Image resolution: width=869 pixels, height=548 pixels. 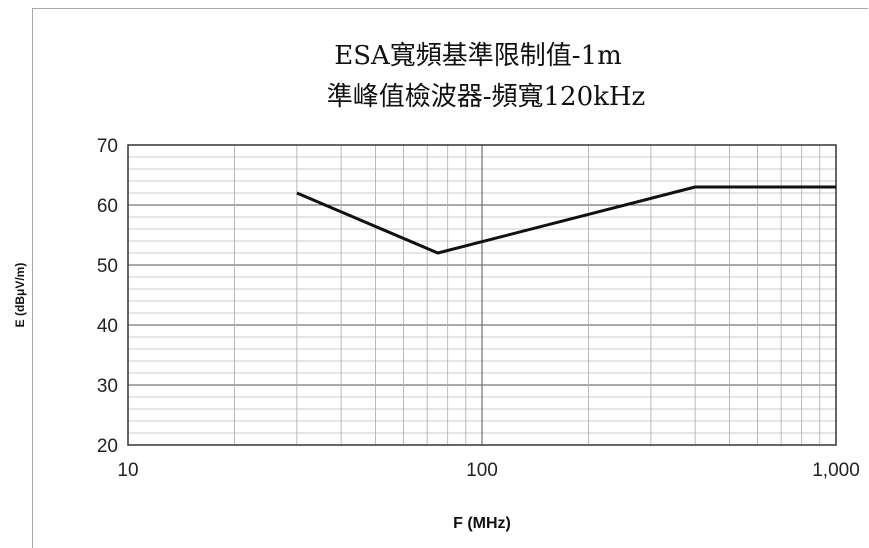 What do you see at coordinates (482, 470) in the screenshot?
I see `x-tick-label: 100` at bounding box center [482, 470].